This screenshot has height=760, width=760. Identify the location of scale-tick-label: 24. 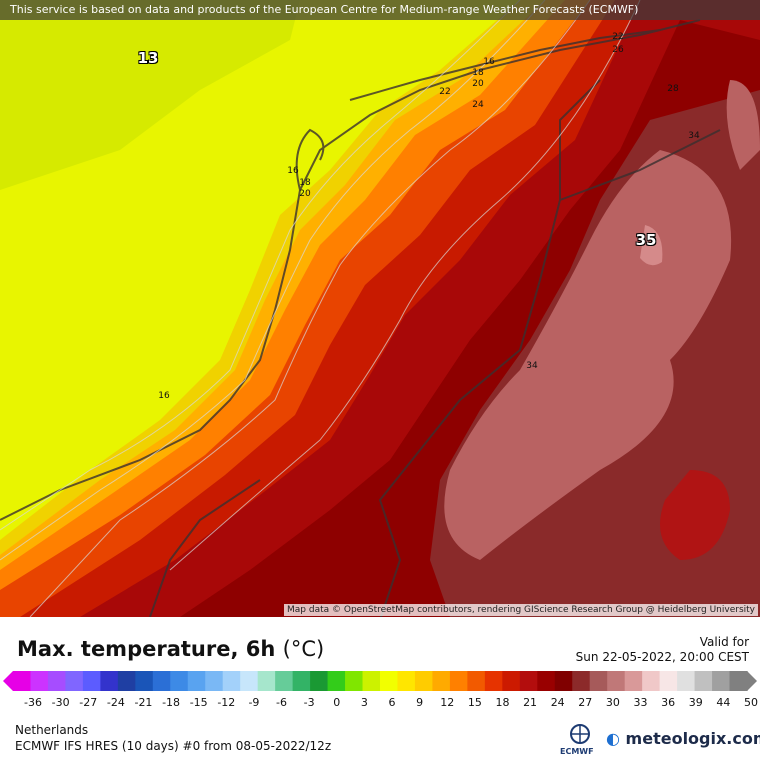
(557, 702).